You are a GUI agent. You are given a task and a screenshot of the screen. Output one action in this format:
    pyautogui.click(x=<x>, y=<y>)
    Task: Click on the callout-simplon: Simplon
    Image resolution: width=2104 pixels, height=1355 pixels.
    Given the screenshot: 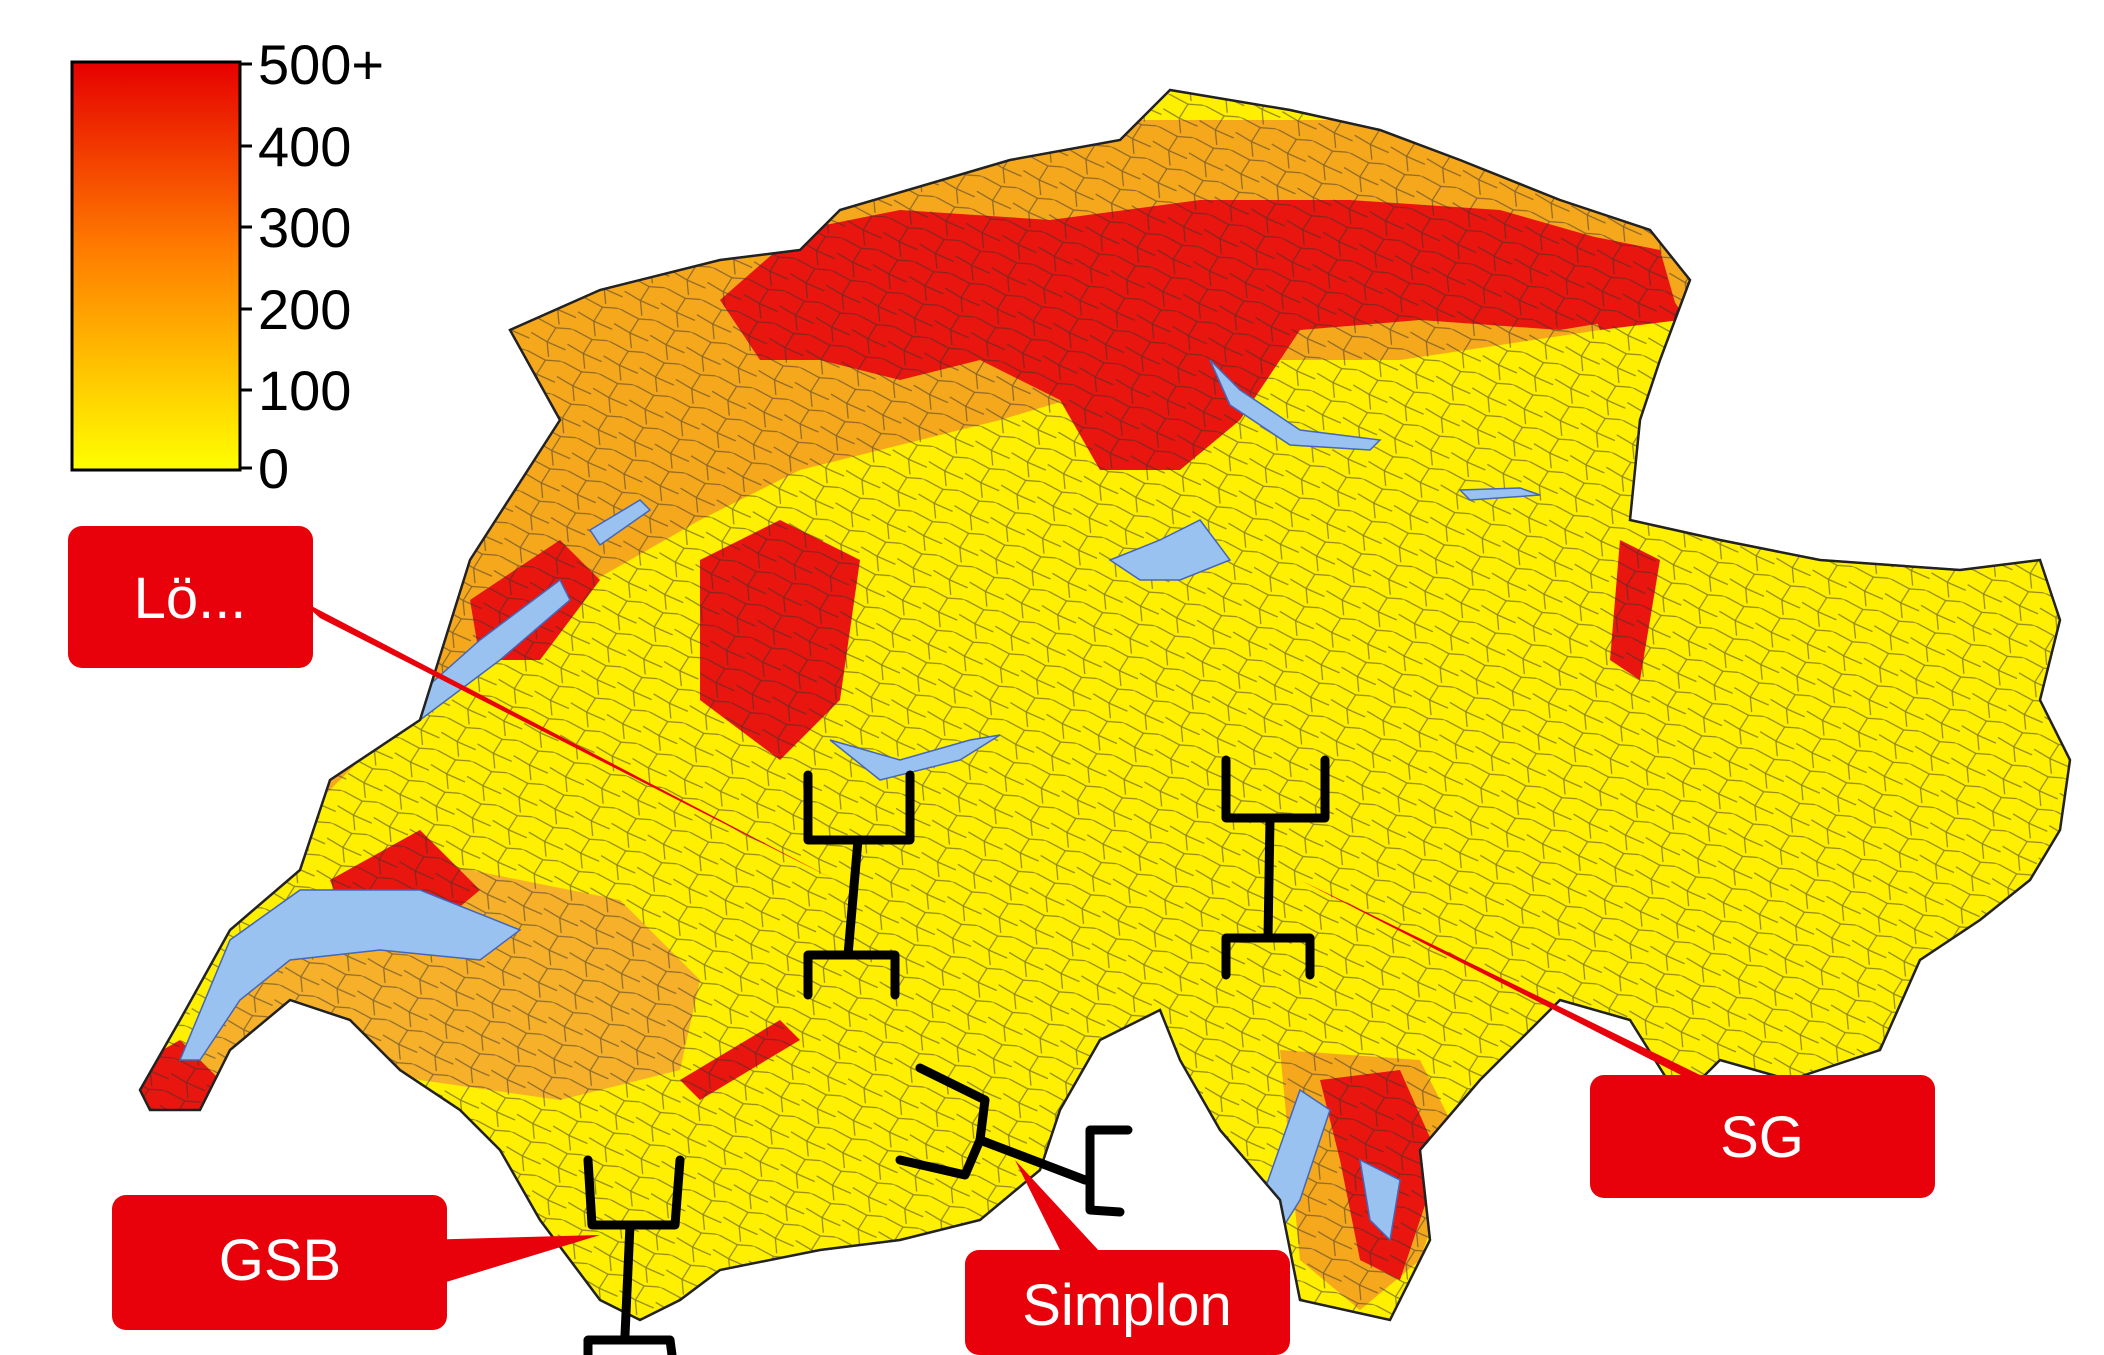 What is the action you would take?
    pyautogui.click(x=1127, y=1257)
    